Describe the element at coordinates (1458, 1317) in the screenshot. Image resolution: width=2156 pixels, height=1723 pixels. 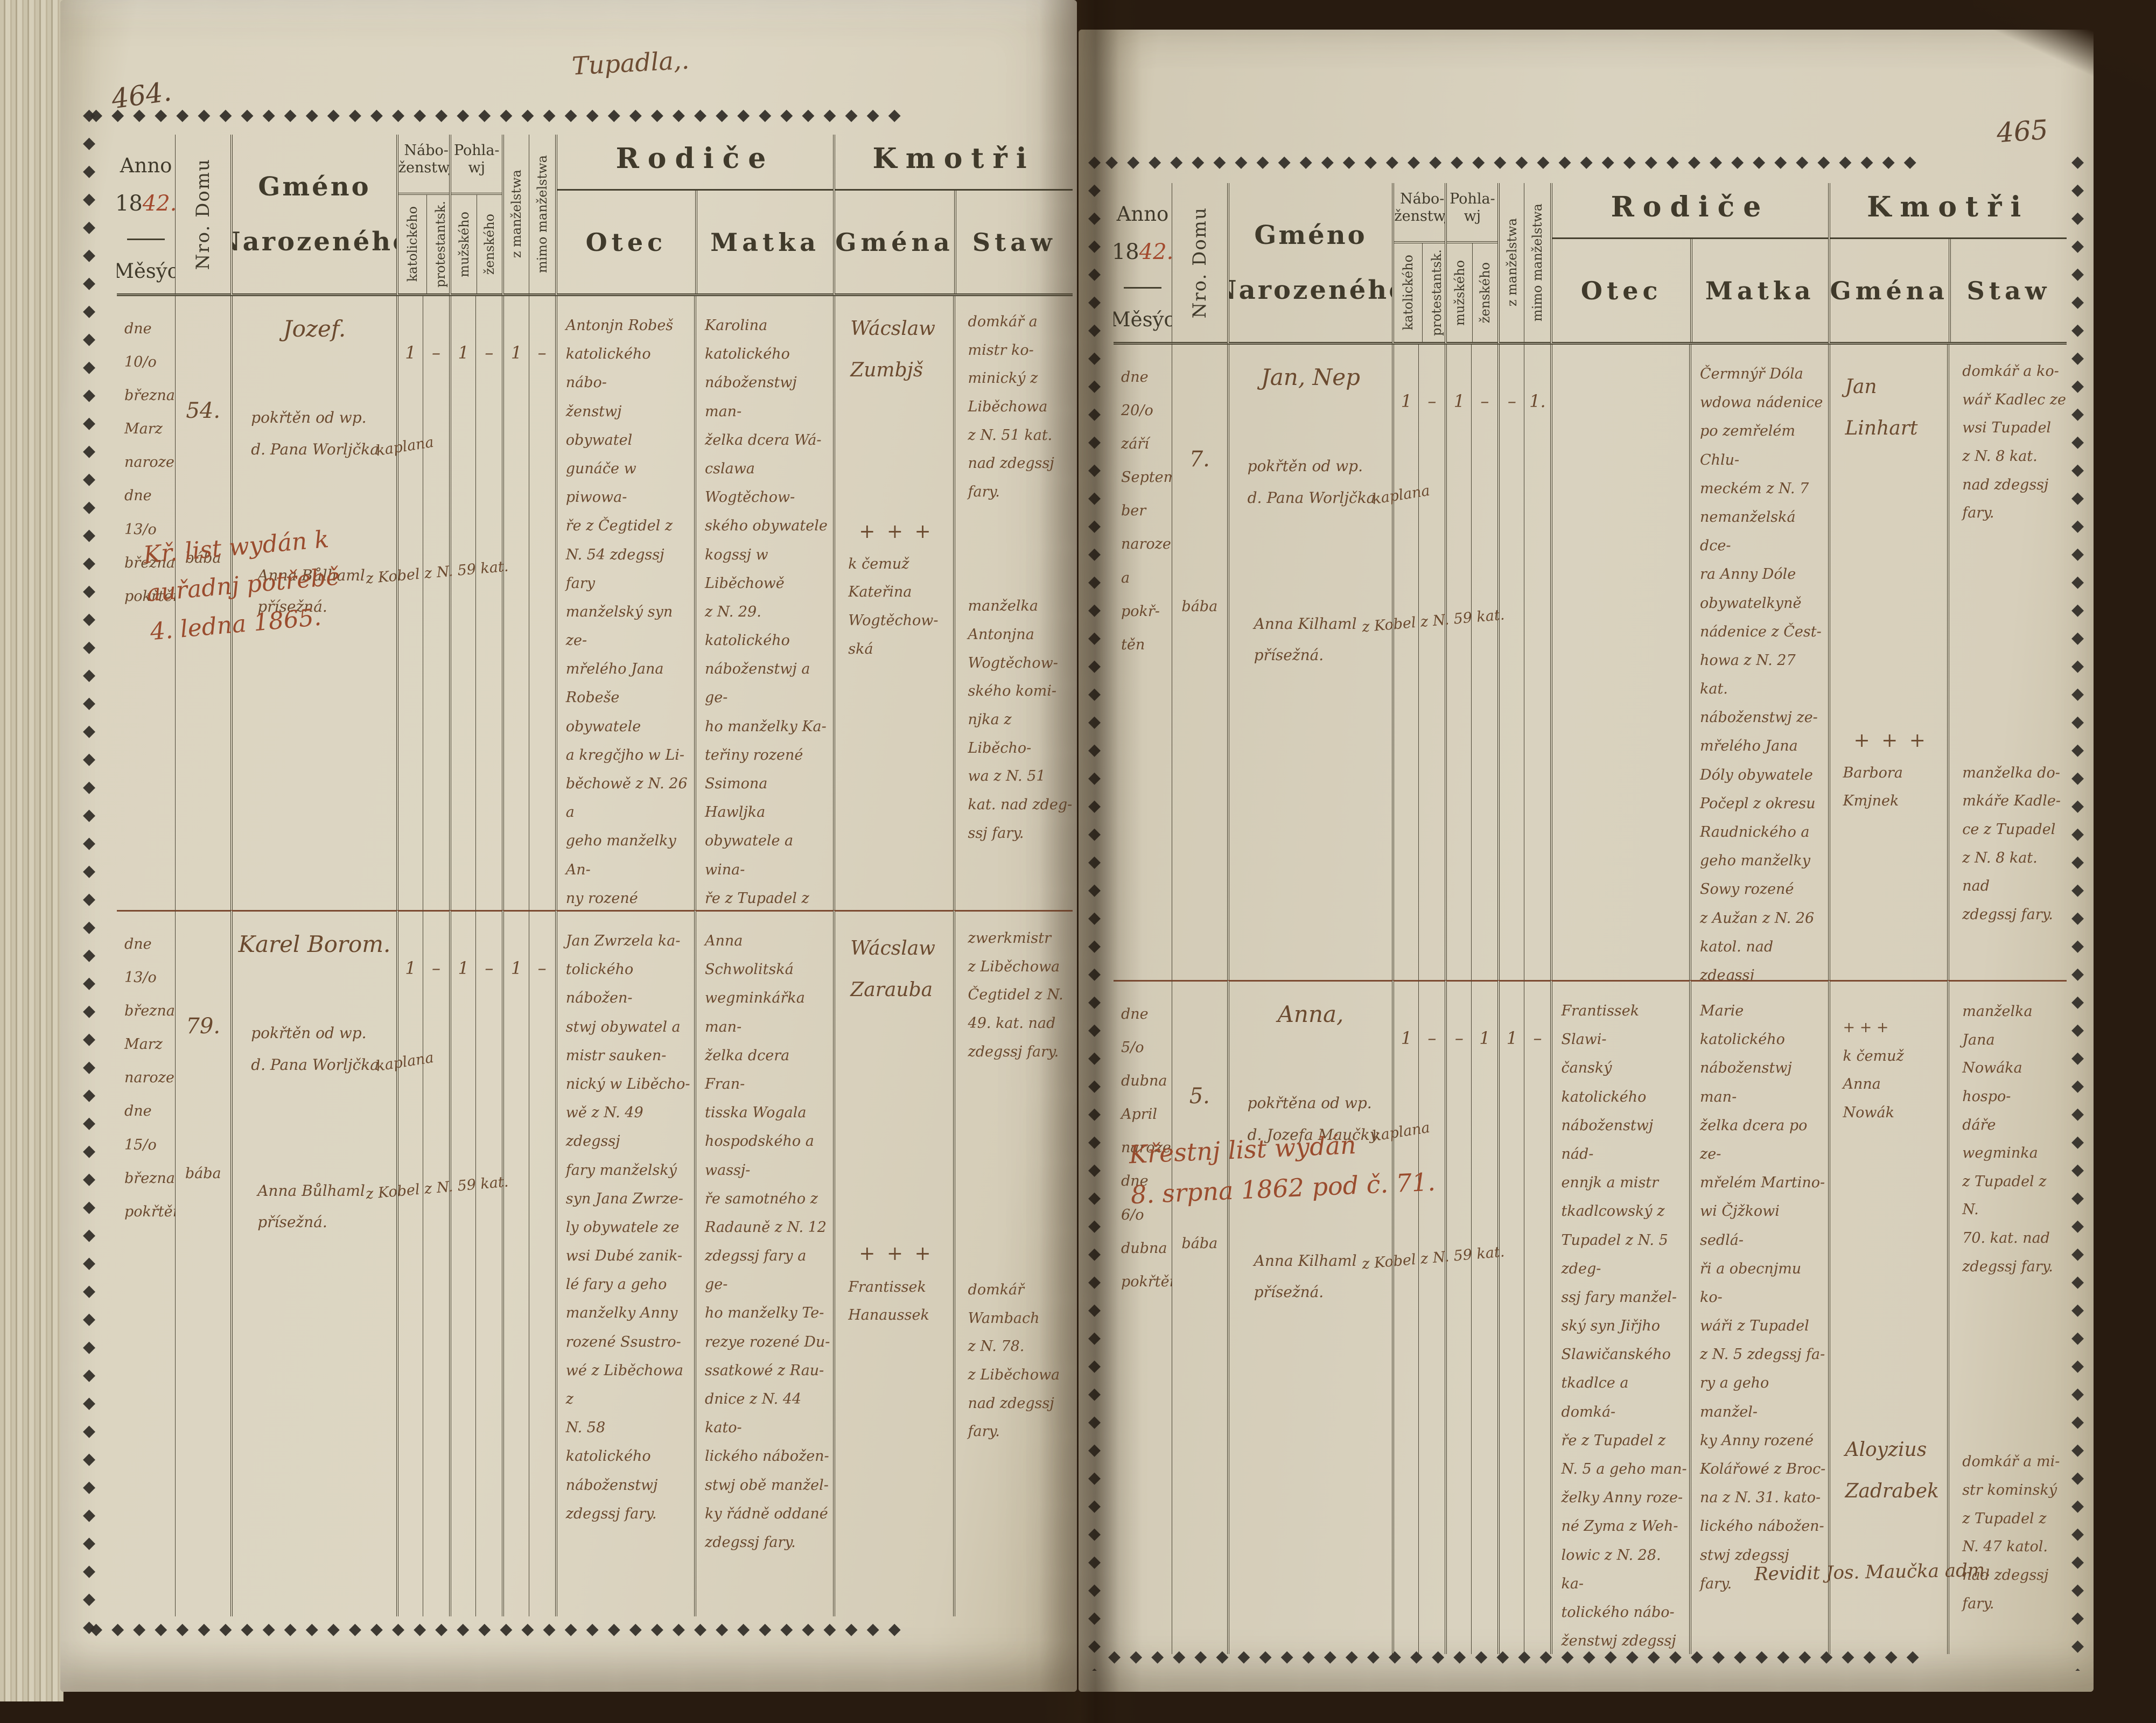
I see `tick-male: –` at that location.